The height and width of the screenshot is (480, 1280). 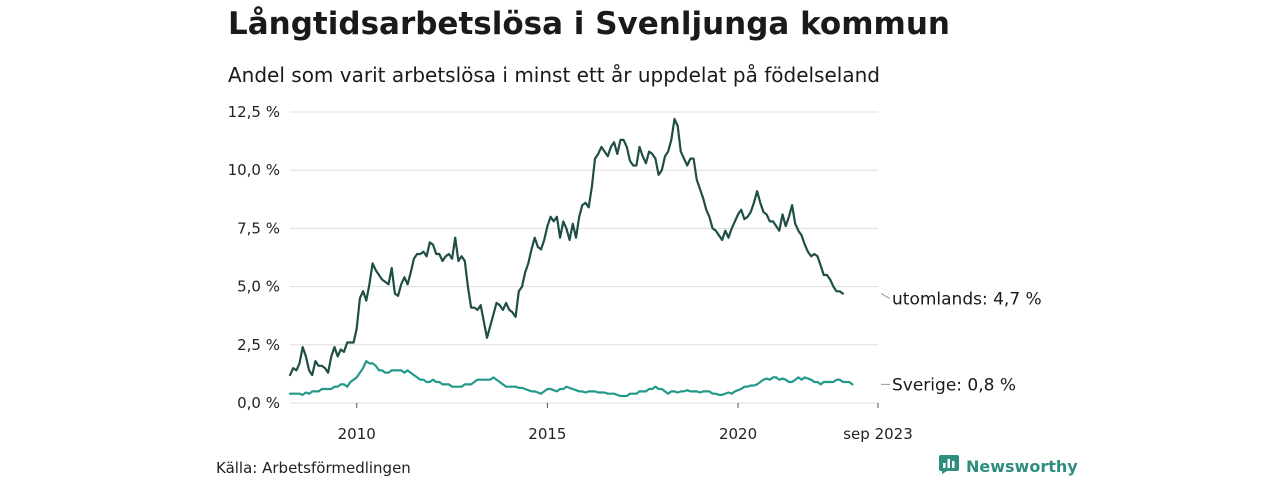 I want to click on series-end-labels: utomlands: 4,7 % Sverige: 0,8 %, so click(x=961, y=342).